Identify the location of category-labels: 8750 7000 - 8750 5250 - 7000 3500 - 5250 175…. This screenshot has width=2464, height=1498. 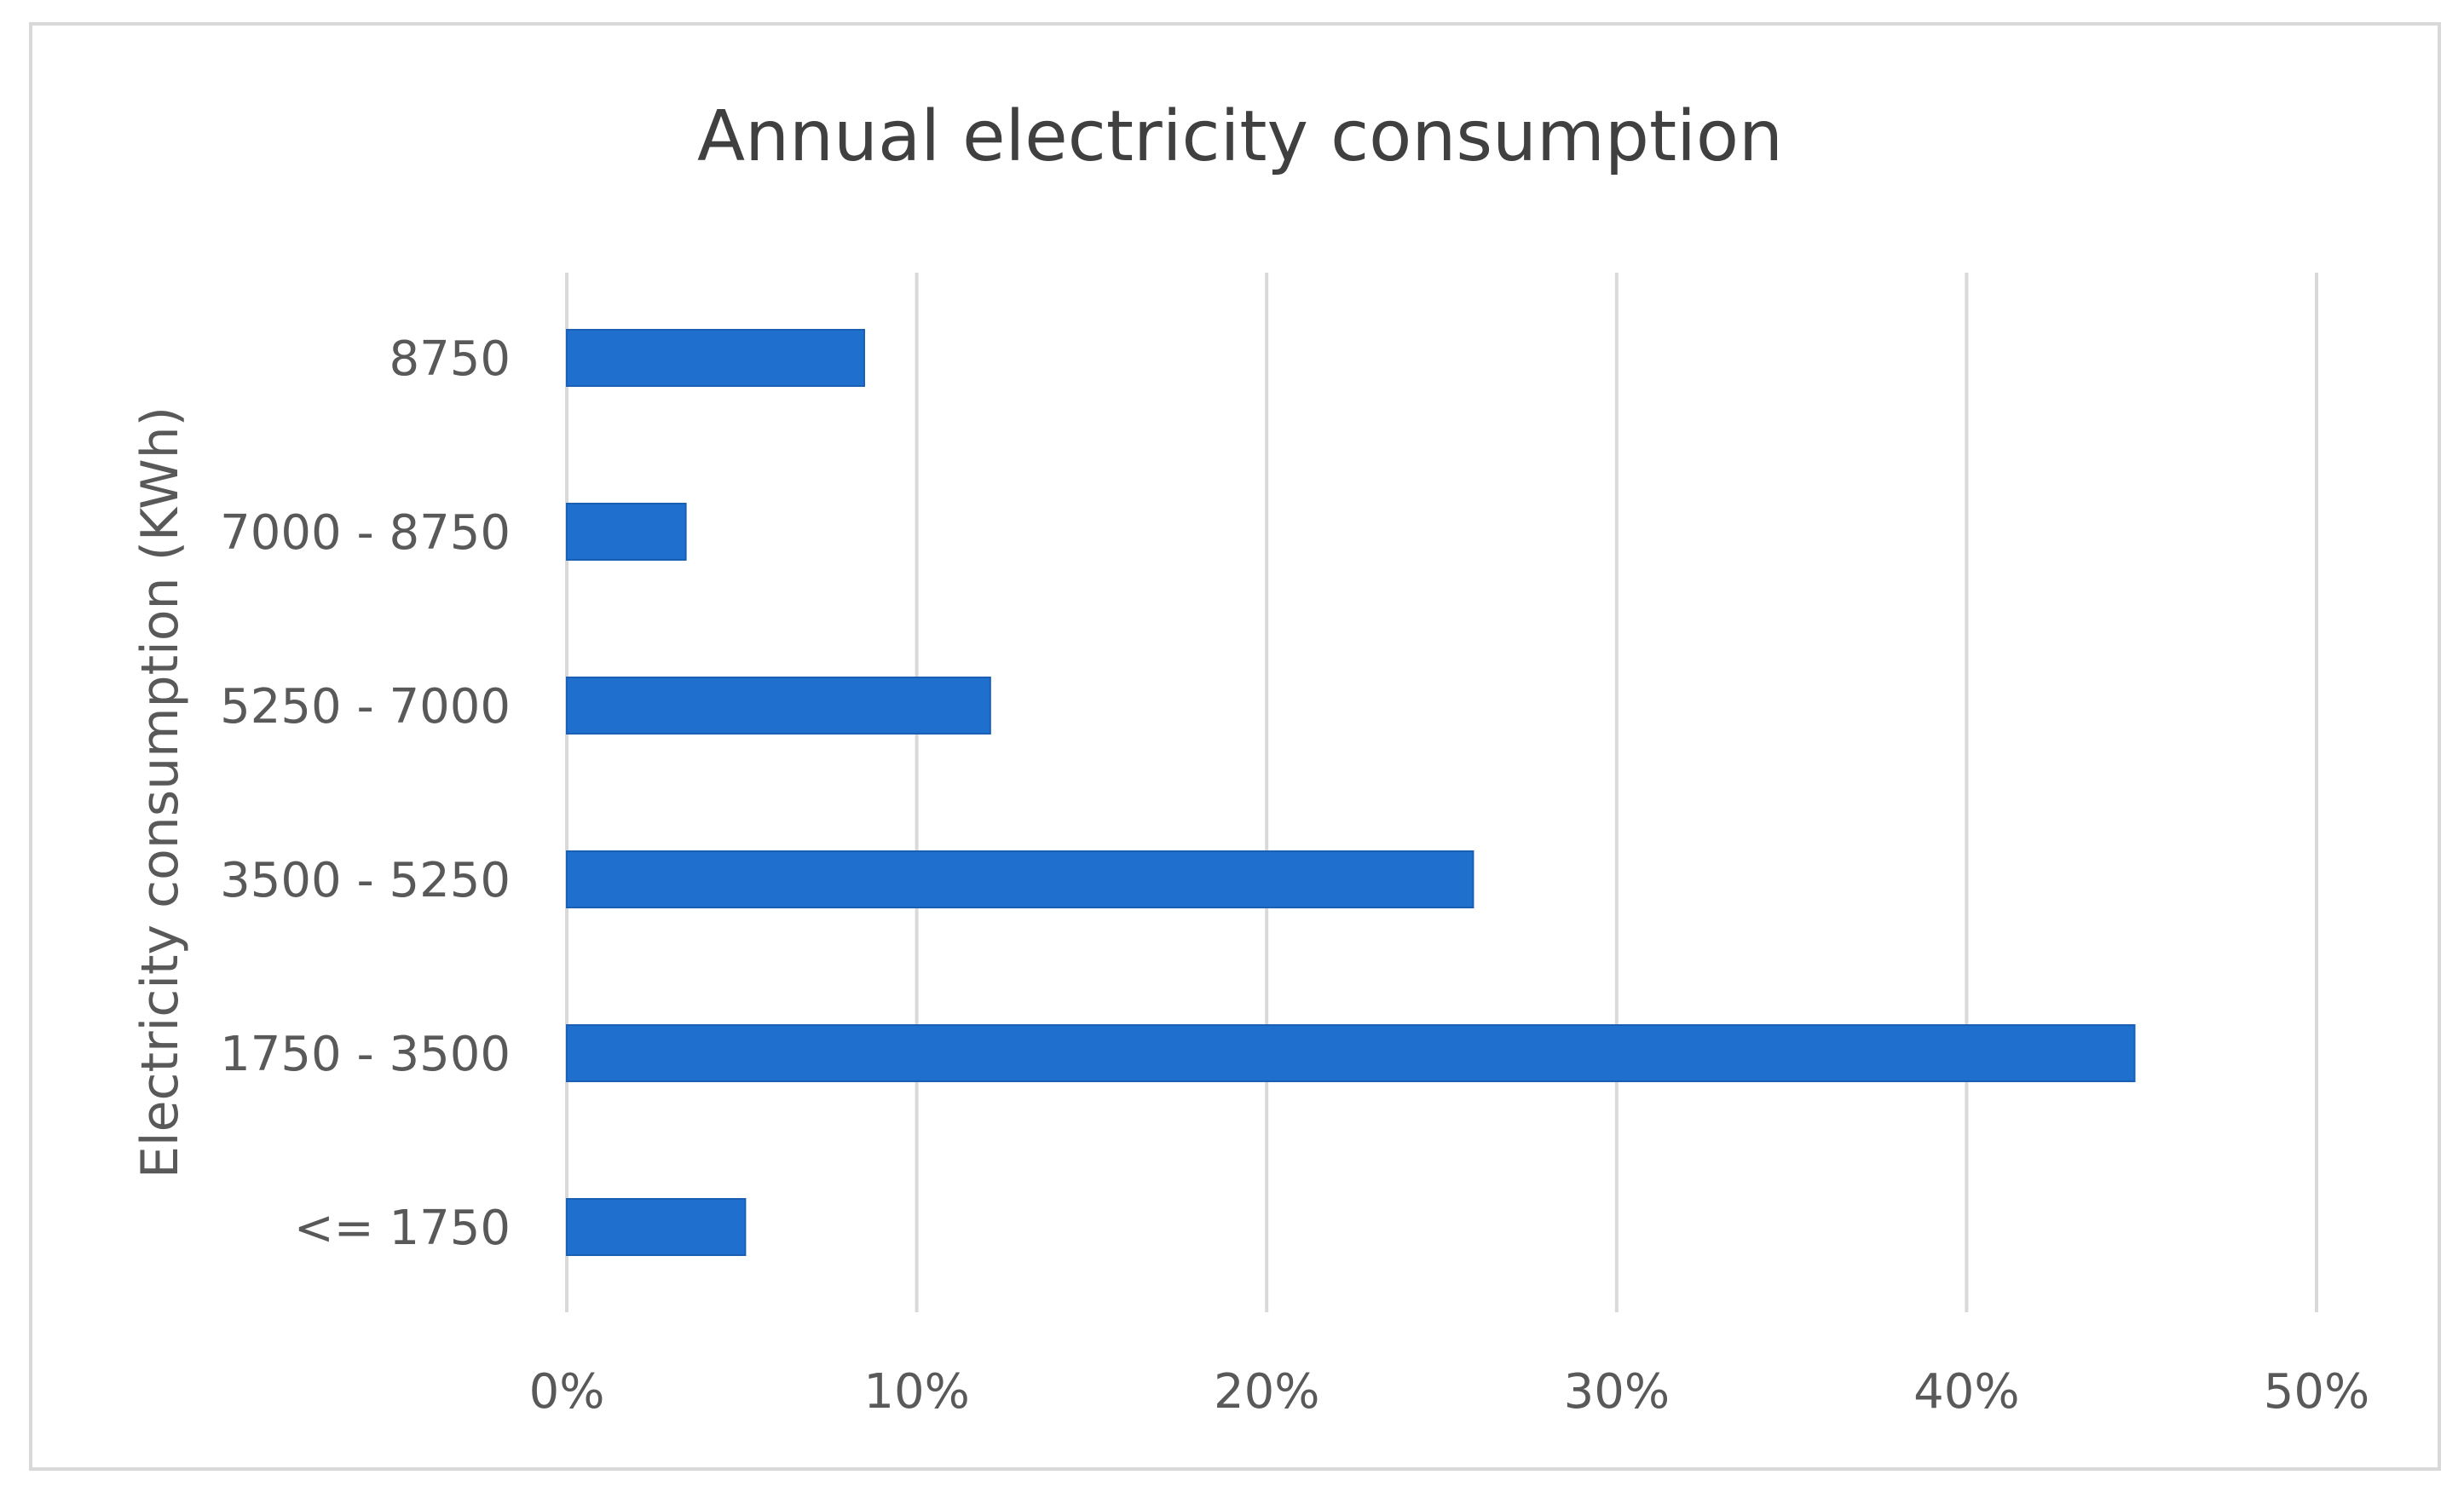
(365, 793).